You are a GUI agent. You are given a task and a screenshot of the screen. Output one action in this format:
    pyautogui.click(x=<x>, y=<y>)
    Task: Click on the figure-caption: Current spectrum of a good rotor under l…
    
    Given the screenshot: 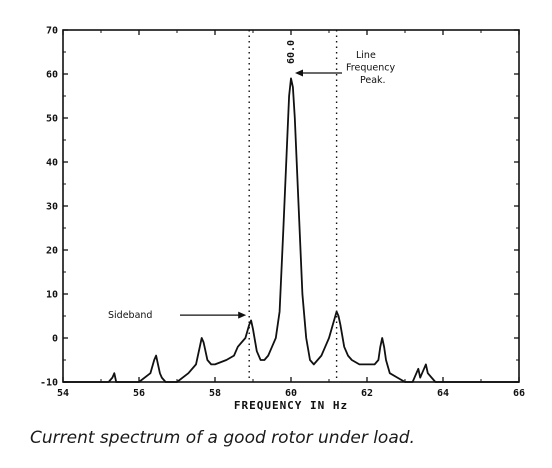 What is the action you would take?
    pyautogui.click(x=222, y=438)
    